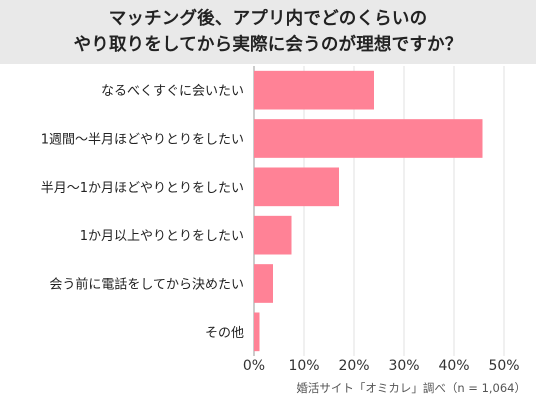 Image resolution: width=536 pixels, height=402 pixels. What do you see at coordinates (146, 285) in the screenshot?
I see `category-label-4: 会う前に電話をしてから決めたい` at bounding box center [146, 285].